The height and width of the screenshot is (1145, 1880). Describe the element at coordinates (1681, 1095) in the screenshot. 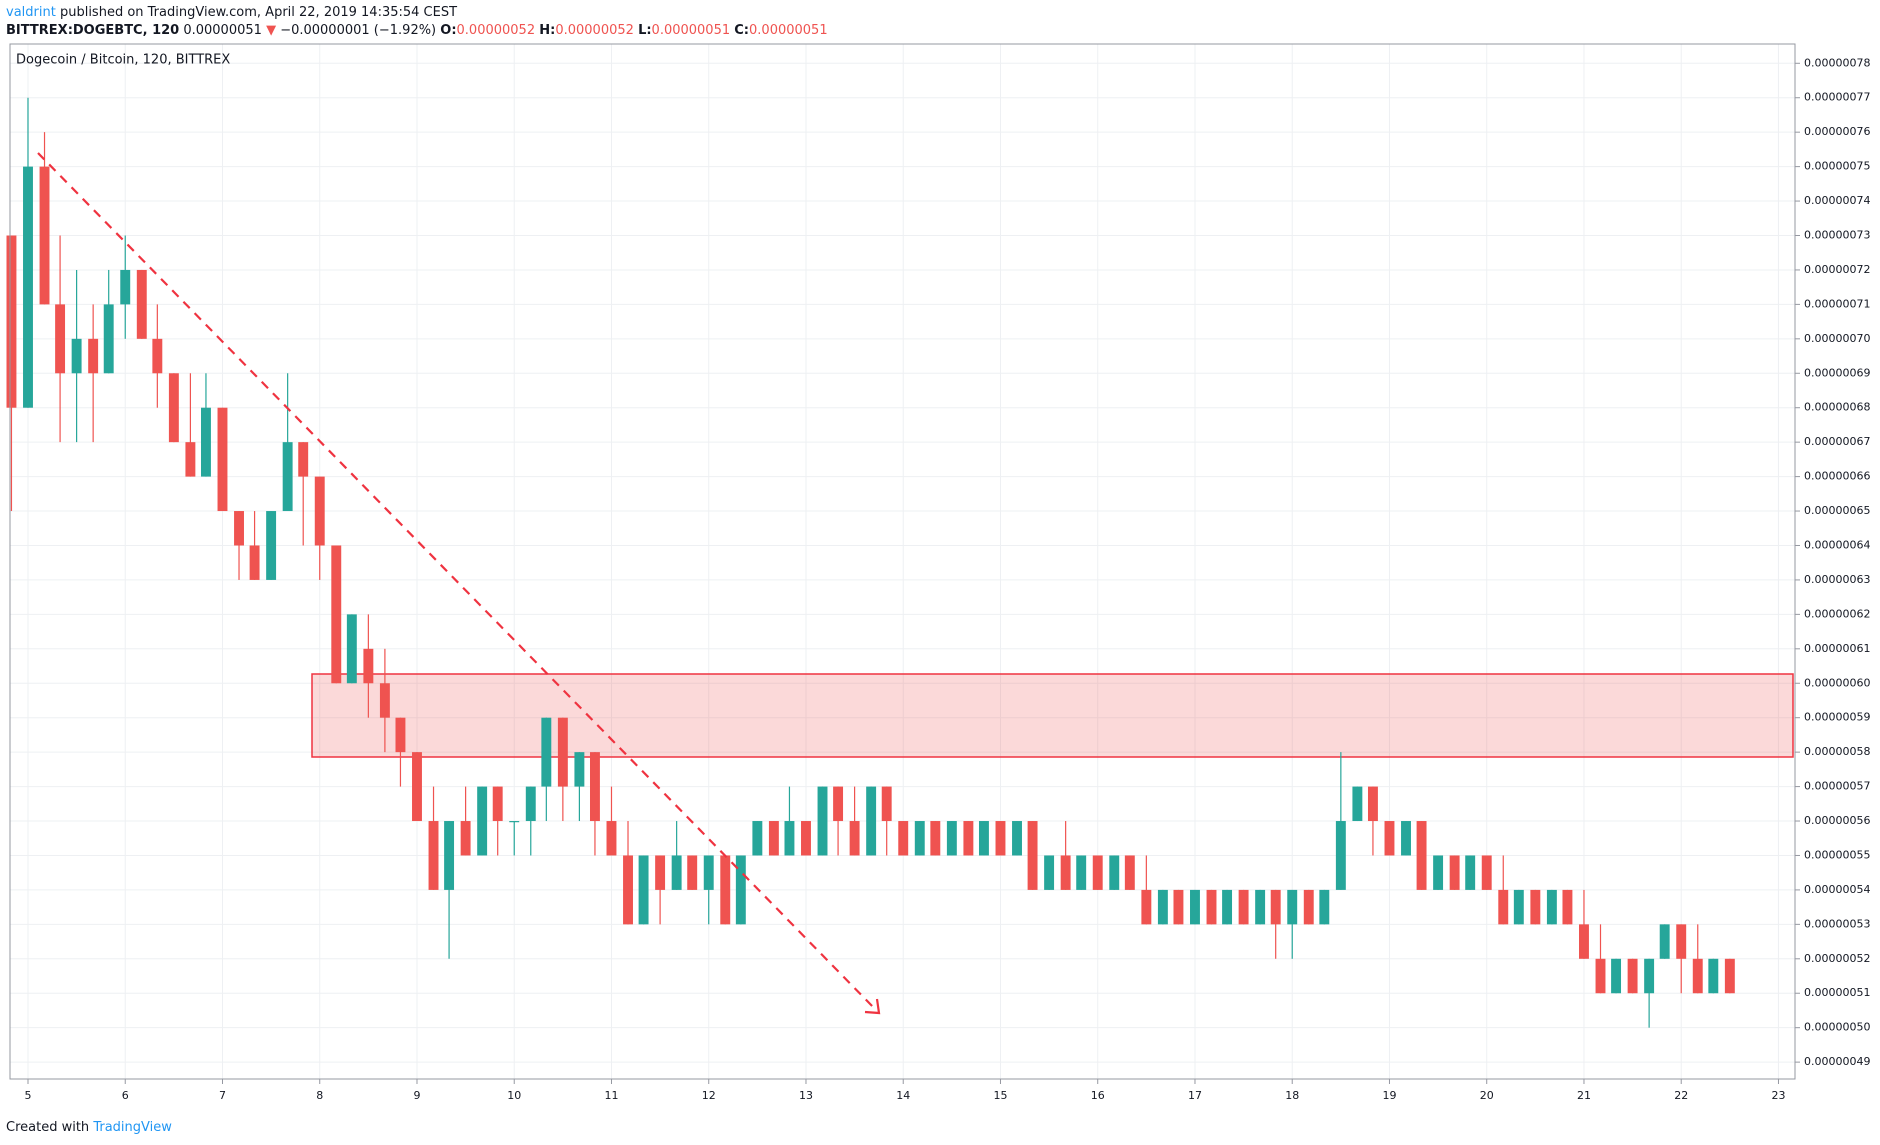

I see `x-tick-label: 22` at that location.